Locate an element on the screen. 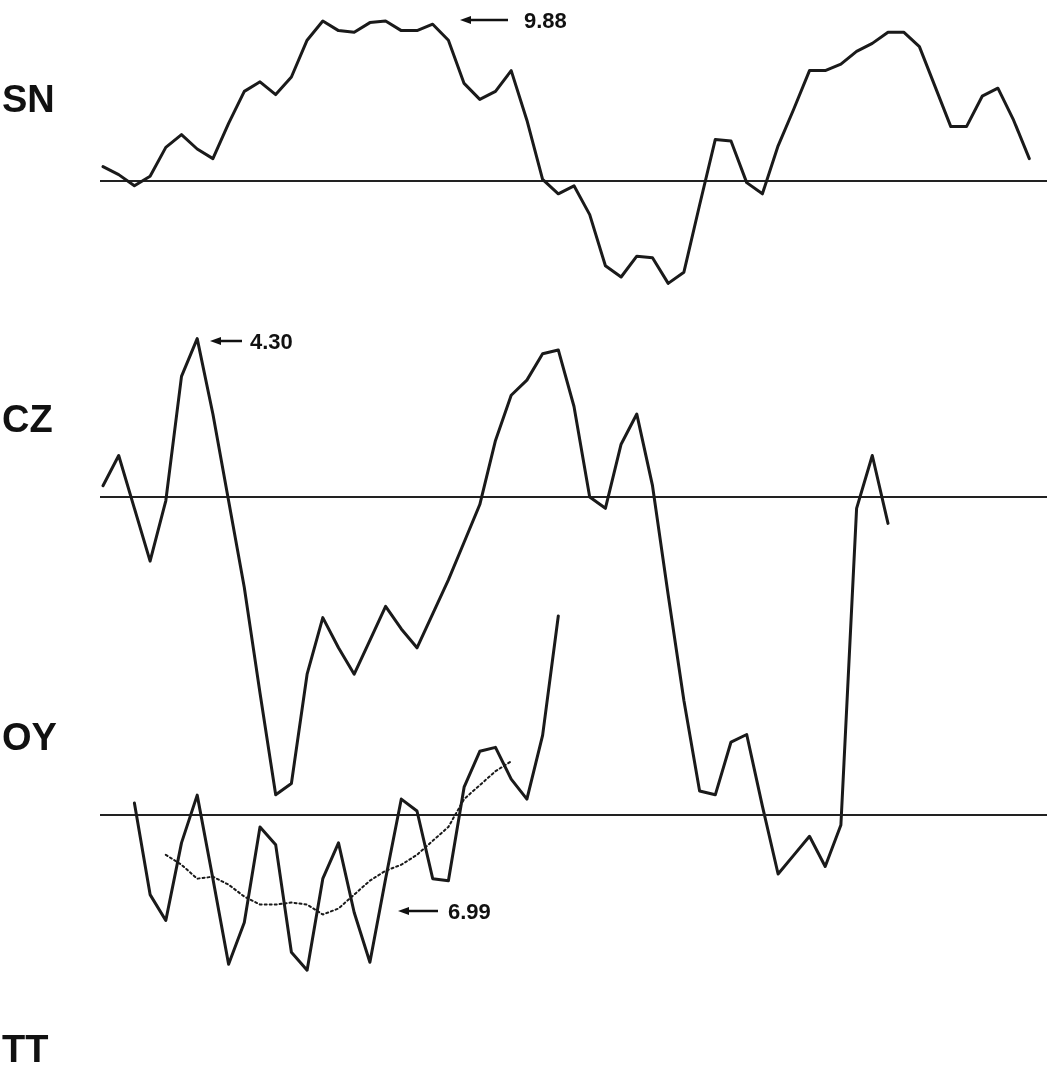  annotation: 6.99 is located at coordinates (469, 911).